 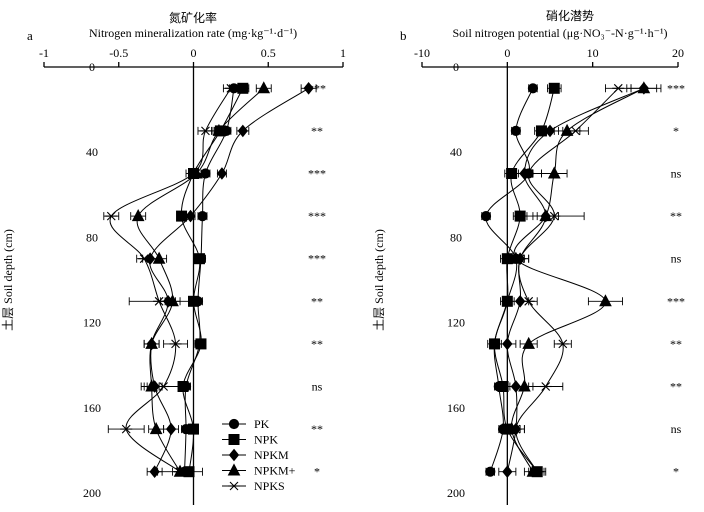 What do you see at coordinates (317, 472) in the screenshot?
I see `panel-a-significance-9: *` at bounding box center [317, 472].